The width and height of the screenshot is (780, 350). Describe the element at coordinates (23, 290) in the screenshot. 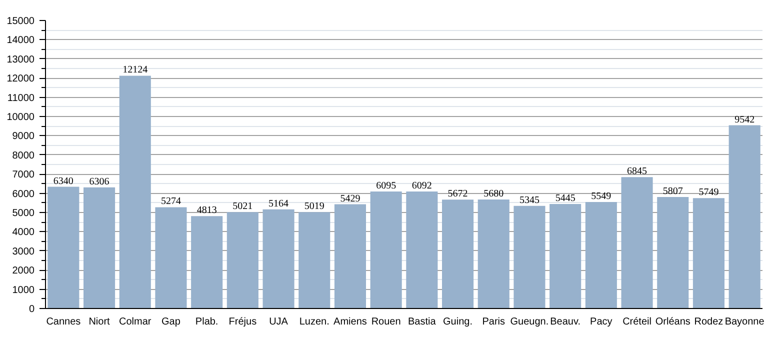

I see `y-tick-label: 1000` at that location.